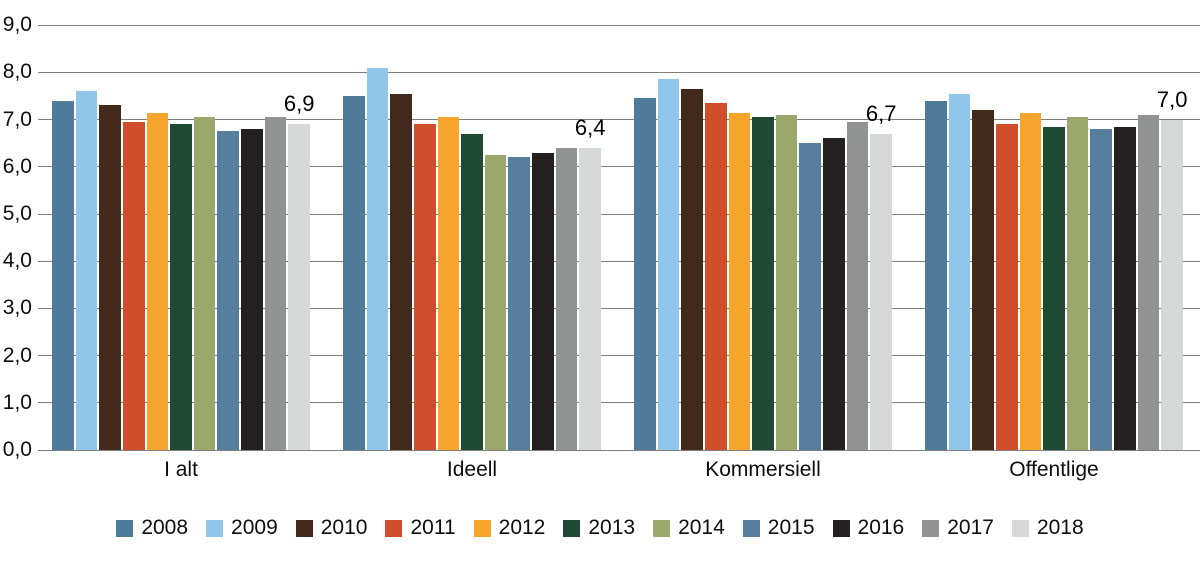 The width and height of the screenshot is (1200, 562). I want to click on bar-value-label: 6,4, so click(590, 127).